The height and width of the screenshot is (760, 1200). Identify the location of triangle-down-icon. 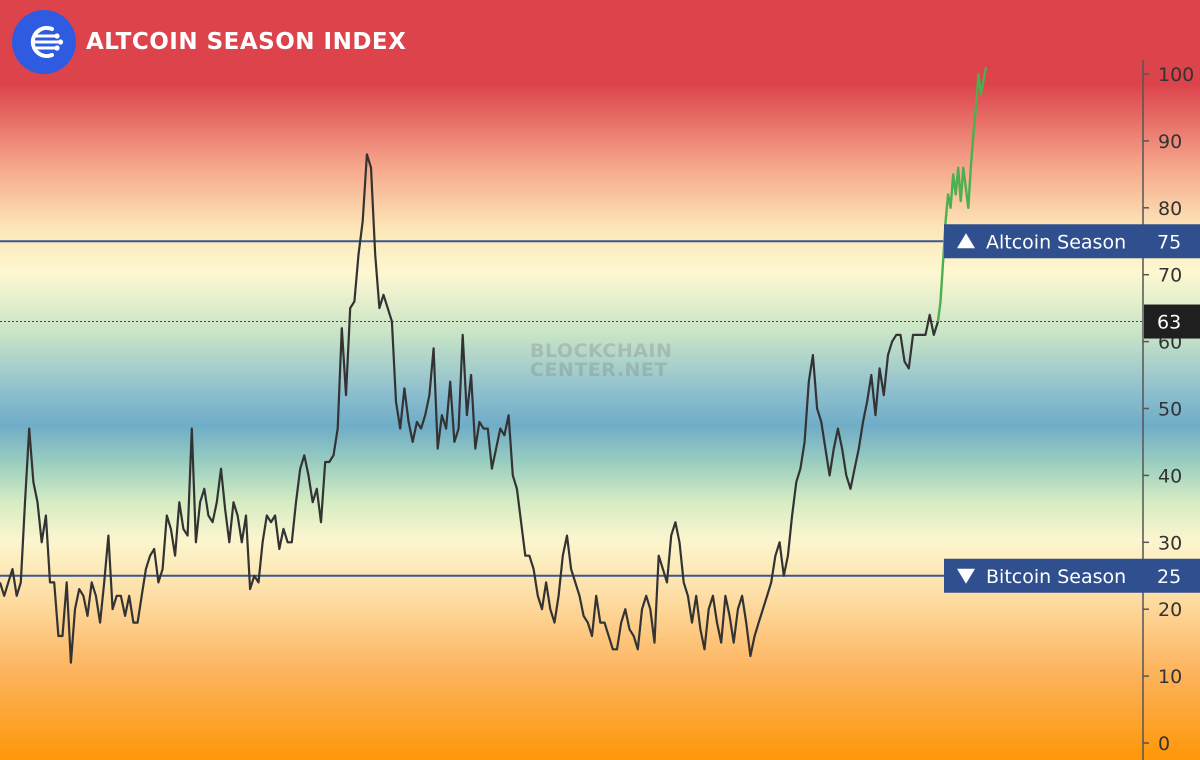
(966, 576).